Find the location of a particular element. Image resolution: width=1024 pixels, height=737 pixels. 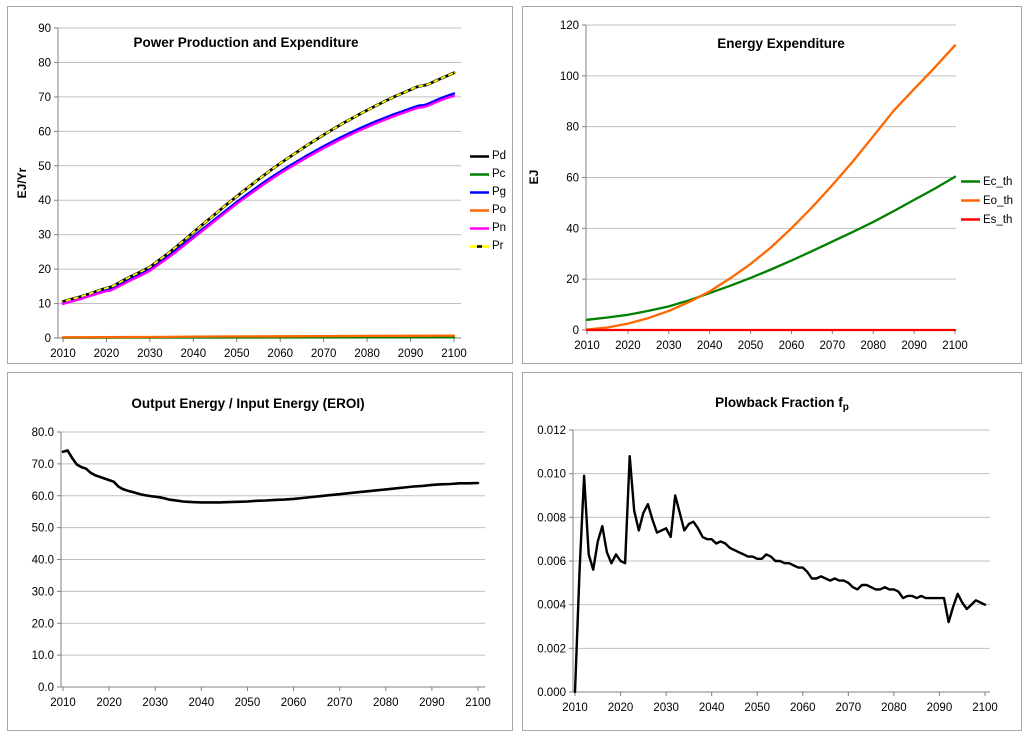

chart-title-text: Plowback Fraction f is located at coordinates (779, 402).